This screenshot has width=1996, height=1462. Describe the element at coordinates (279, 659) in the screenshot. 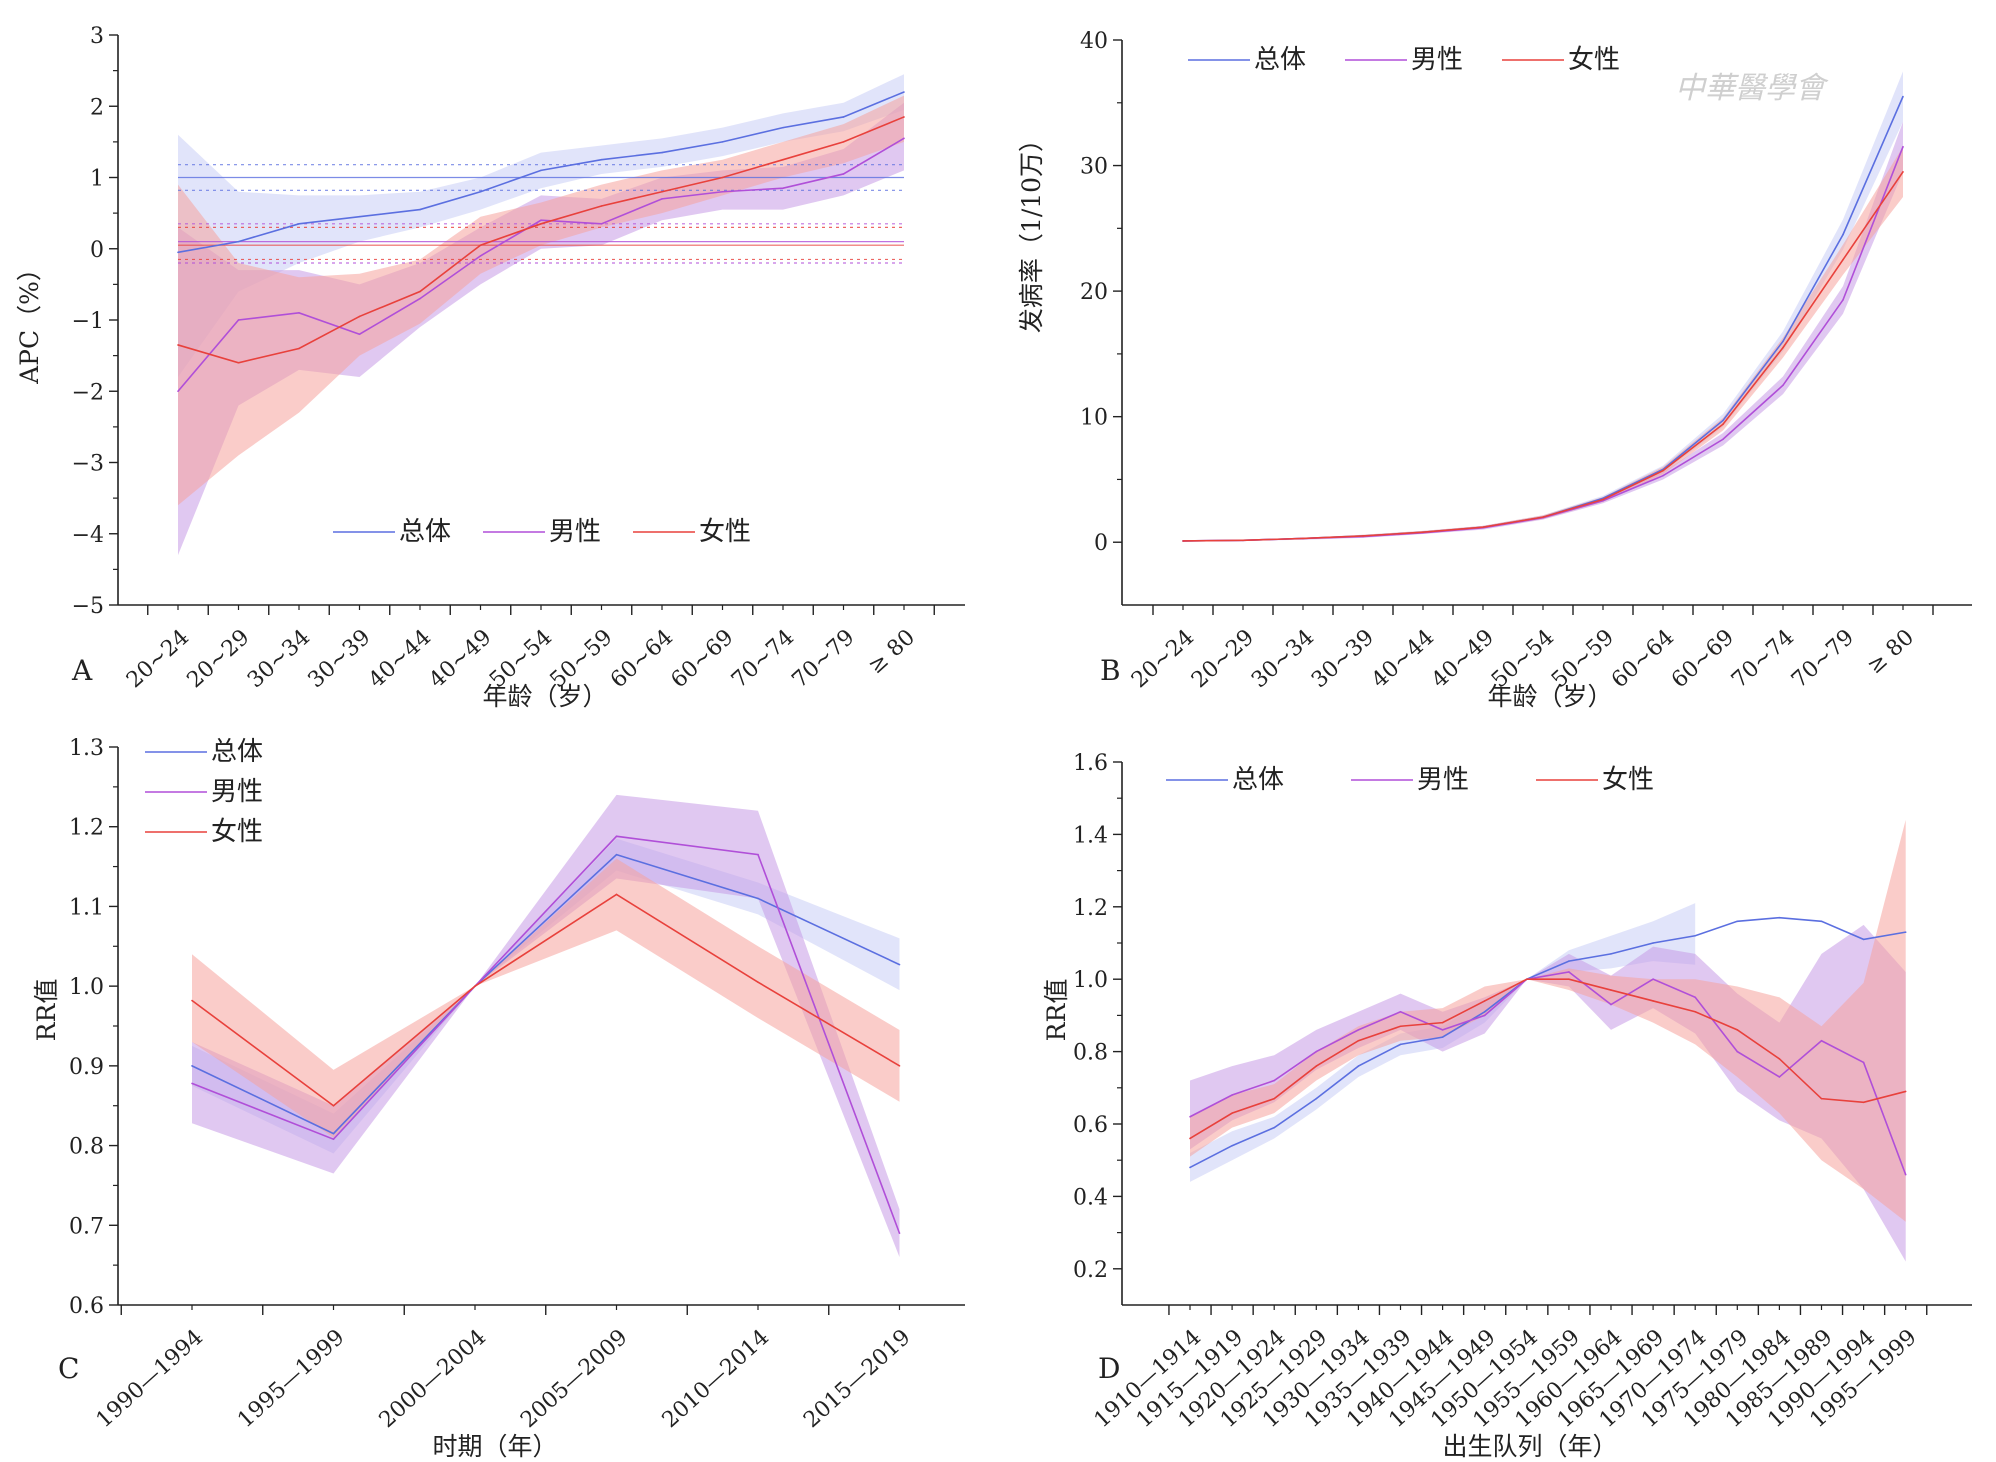

I see `x-tick-label: 30~34` at that location.